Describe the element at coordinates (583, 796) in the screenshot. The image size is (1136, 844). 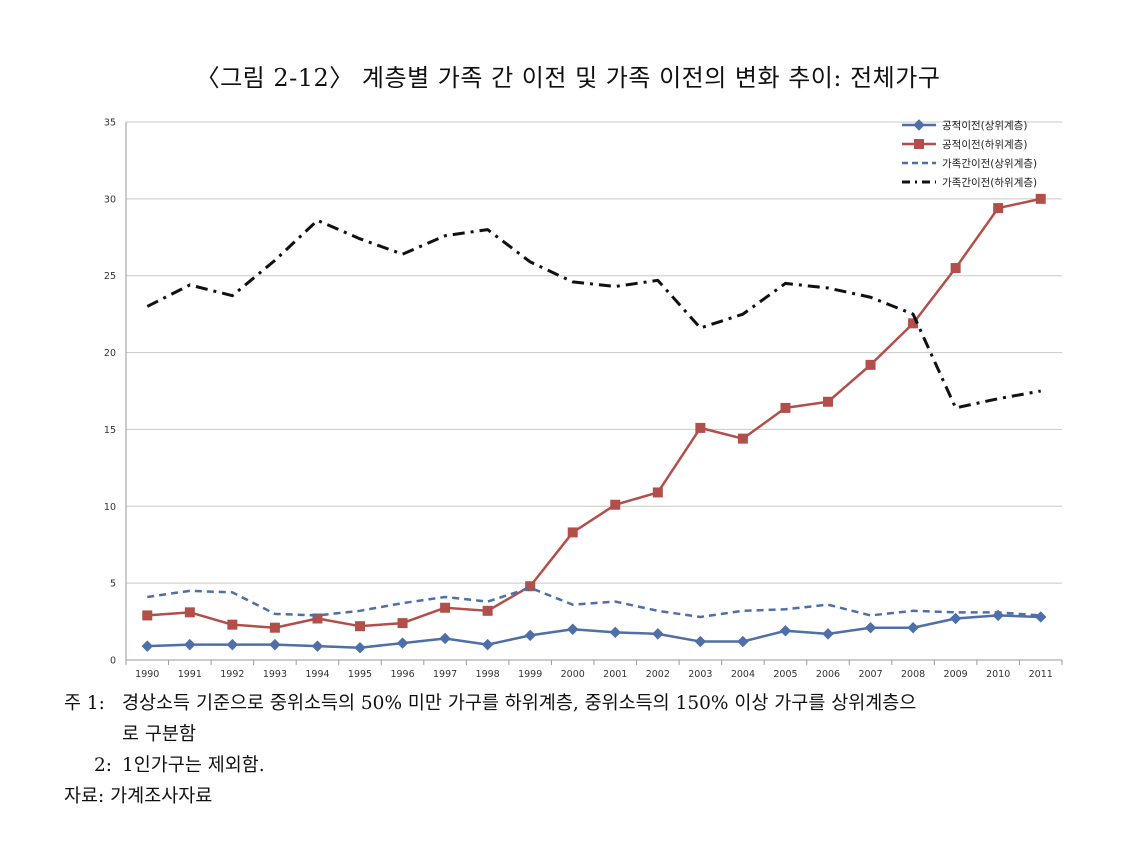
I see `source-line: 자료: 가계조사자료` at that location.